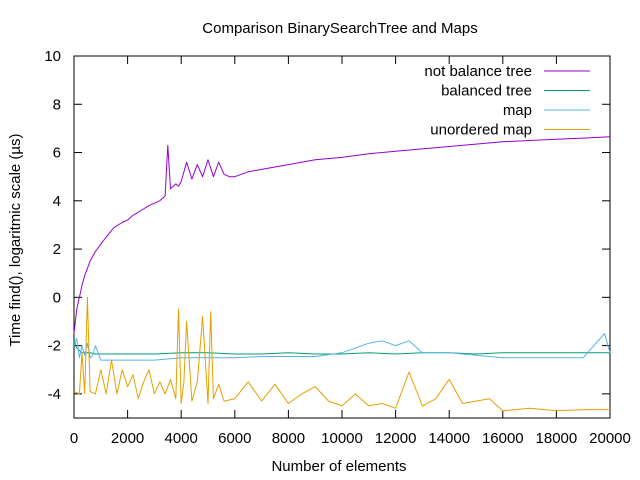 Image resolution: width=640 pixels, height=480 pixels. I want to click on legend-label-unordered-map: unordered map, so click(481, 130).